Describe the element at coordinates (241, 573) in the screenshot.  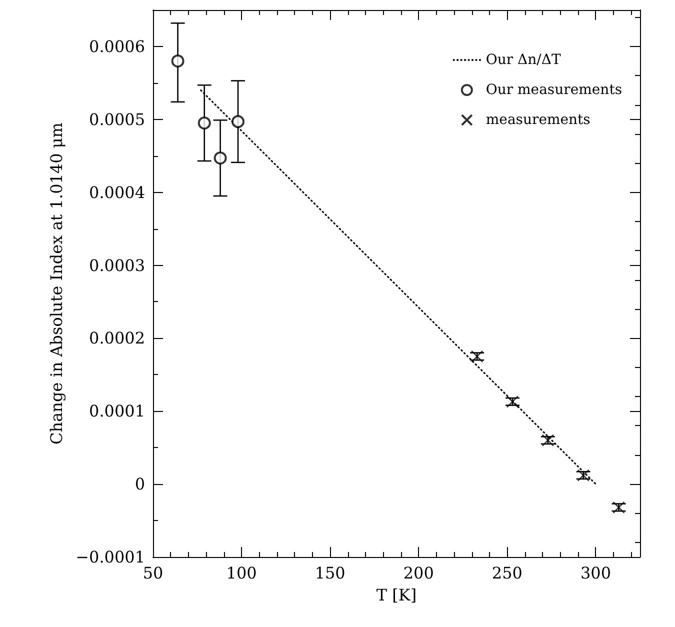
I see `x-tick-label: 100` at that location.